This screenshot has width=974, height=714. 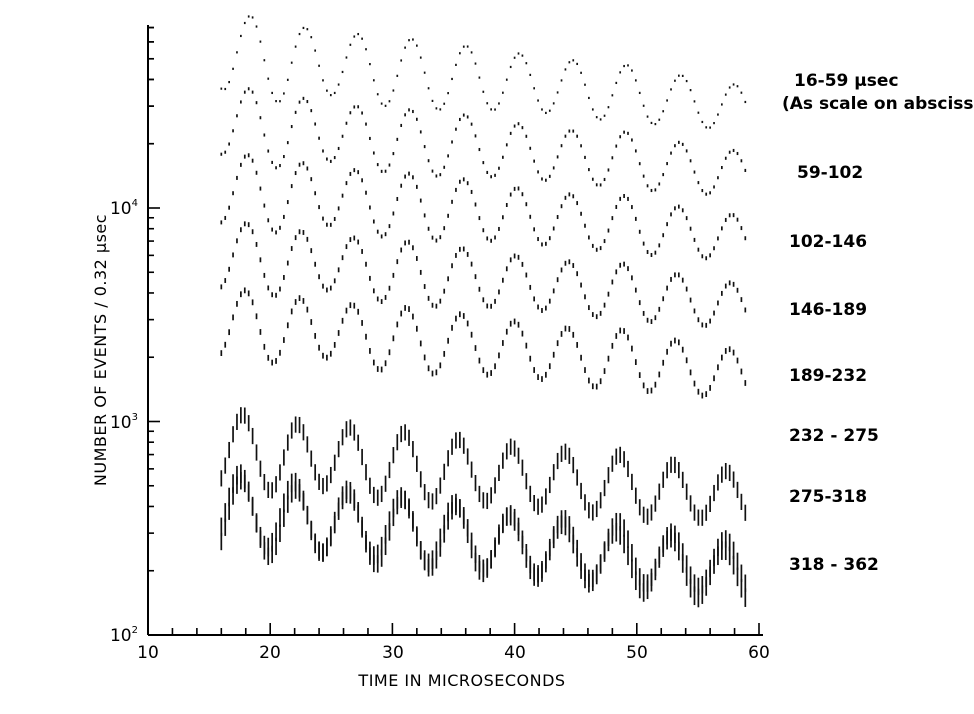 I want to click on y-tick-label: 10³, so click(x=124, y=422).